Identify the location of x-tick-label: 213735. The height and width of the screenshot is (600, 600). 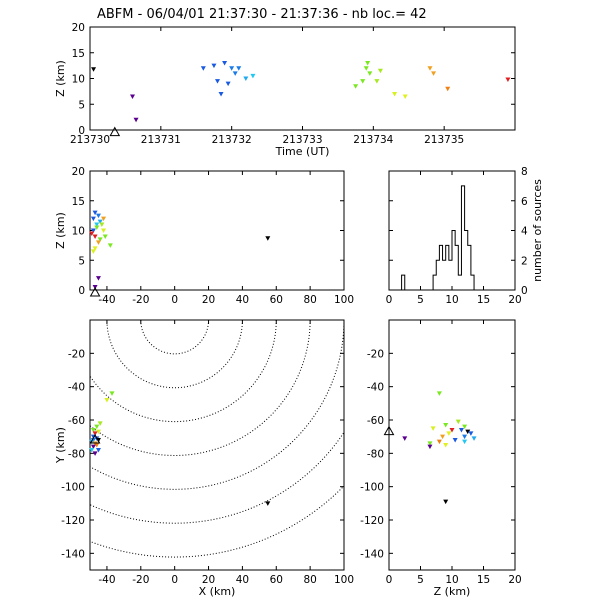
(444, 140).